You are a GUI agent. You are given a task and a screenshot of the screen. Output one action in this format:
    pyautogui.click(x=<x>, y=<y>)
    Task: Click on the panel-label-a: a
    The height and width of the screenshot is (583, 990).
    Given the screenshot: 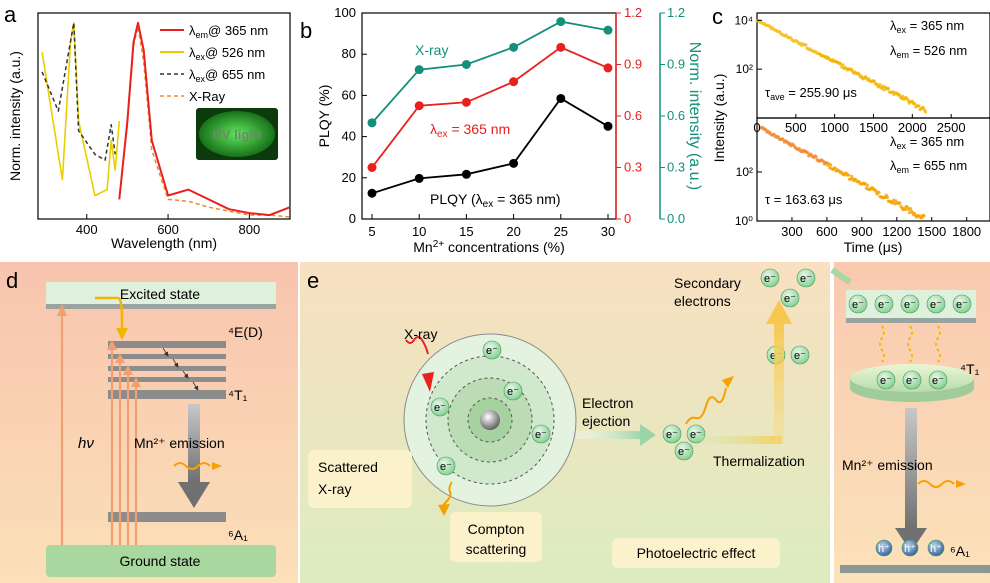 What is the action you would take?
    pyautogui.click(x=10, y=14)
    